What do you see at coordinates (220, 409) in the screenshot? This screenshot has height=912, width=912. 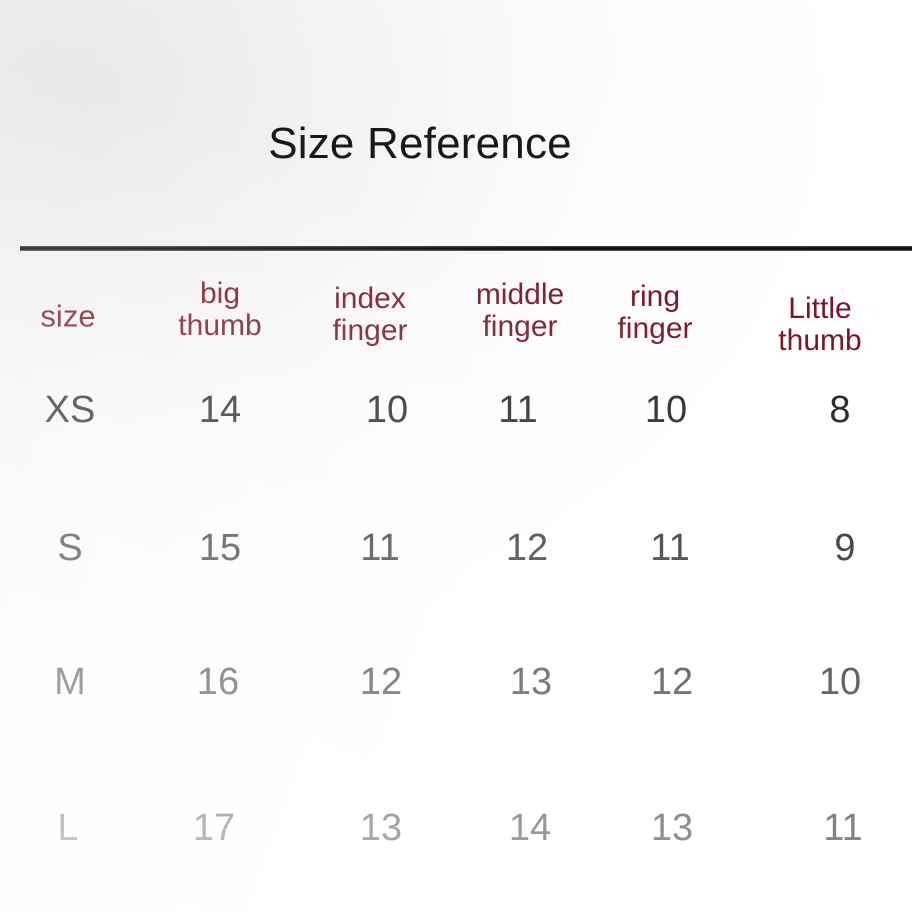 I see `cell-big-thumb: 14` at bounding box center [220, 409].